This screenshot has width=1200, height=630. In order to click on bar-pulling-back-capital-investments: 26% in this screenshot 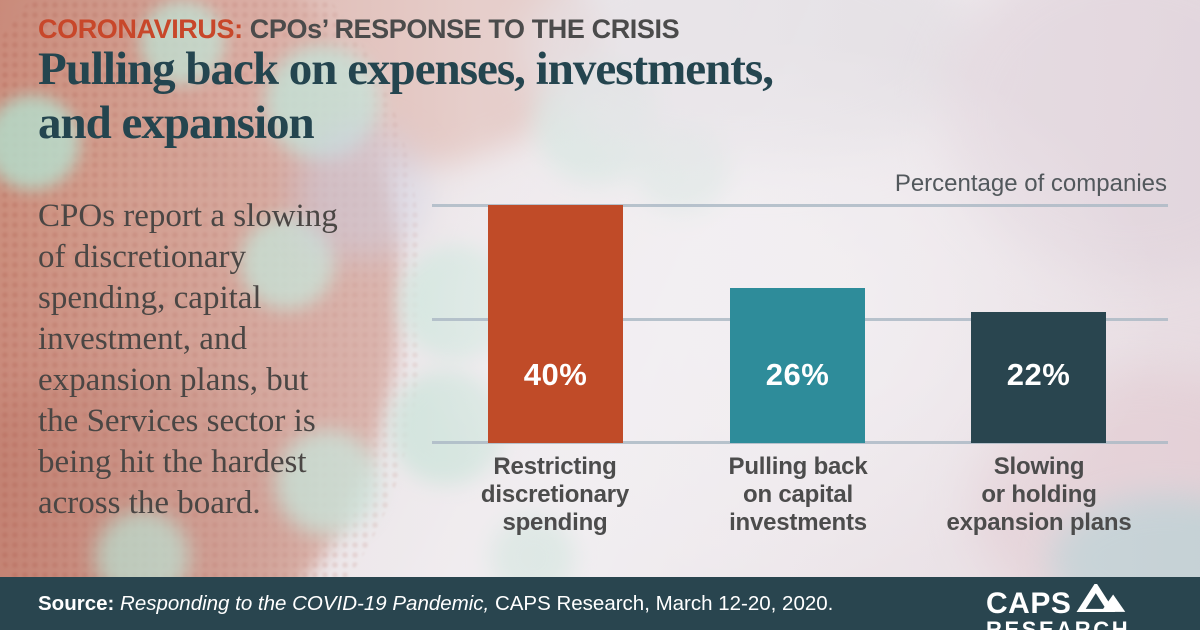, I will do `click(797, 365)`.